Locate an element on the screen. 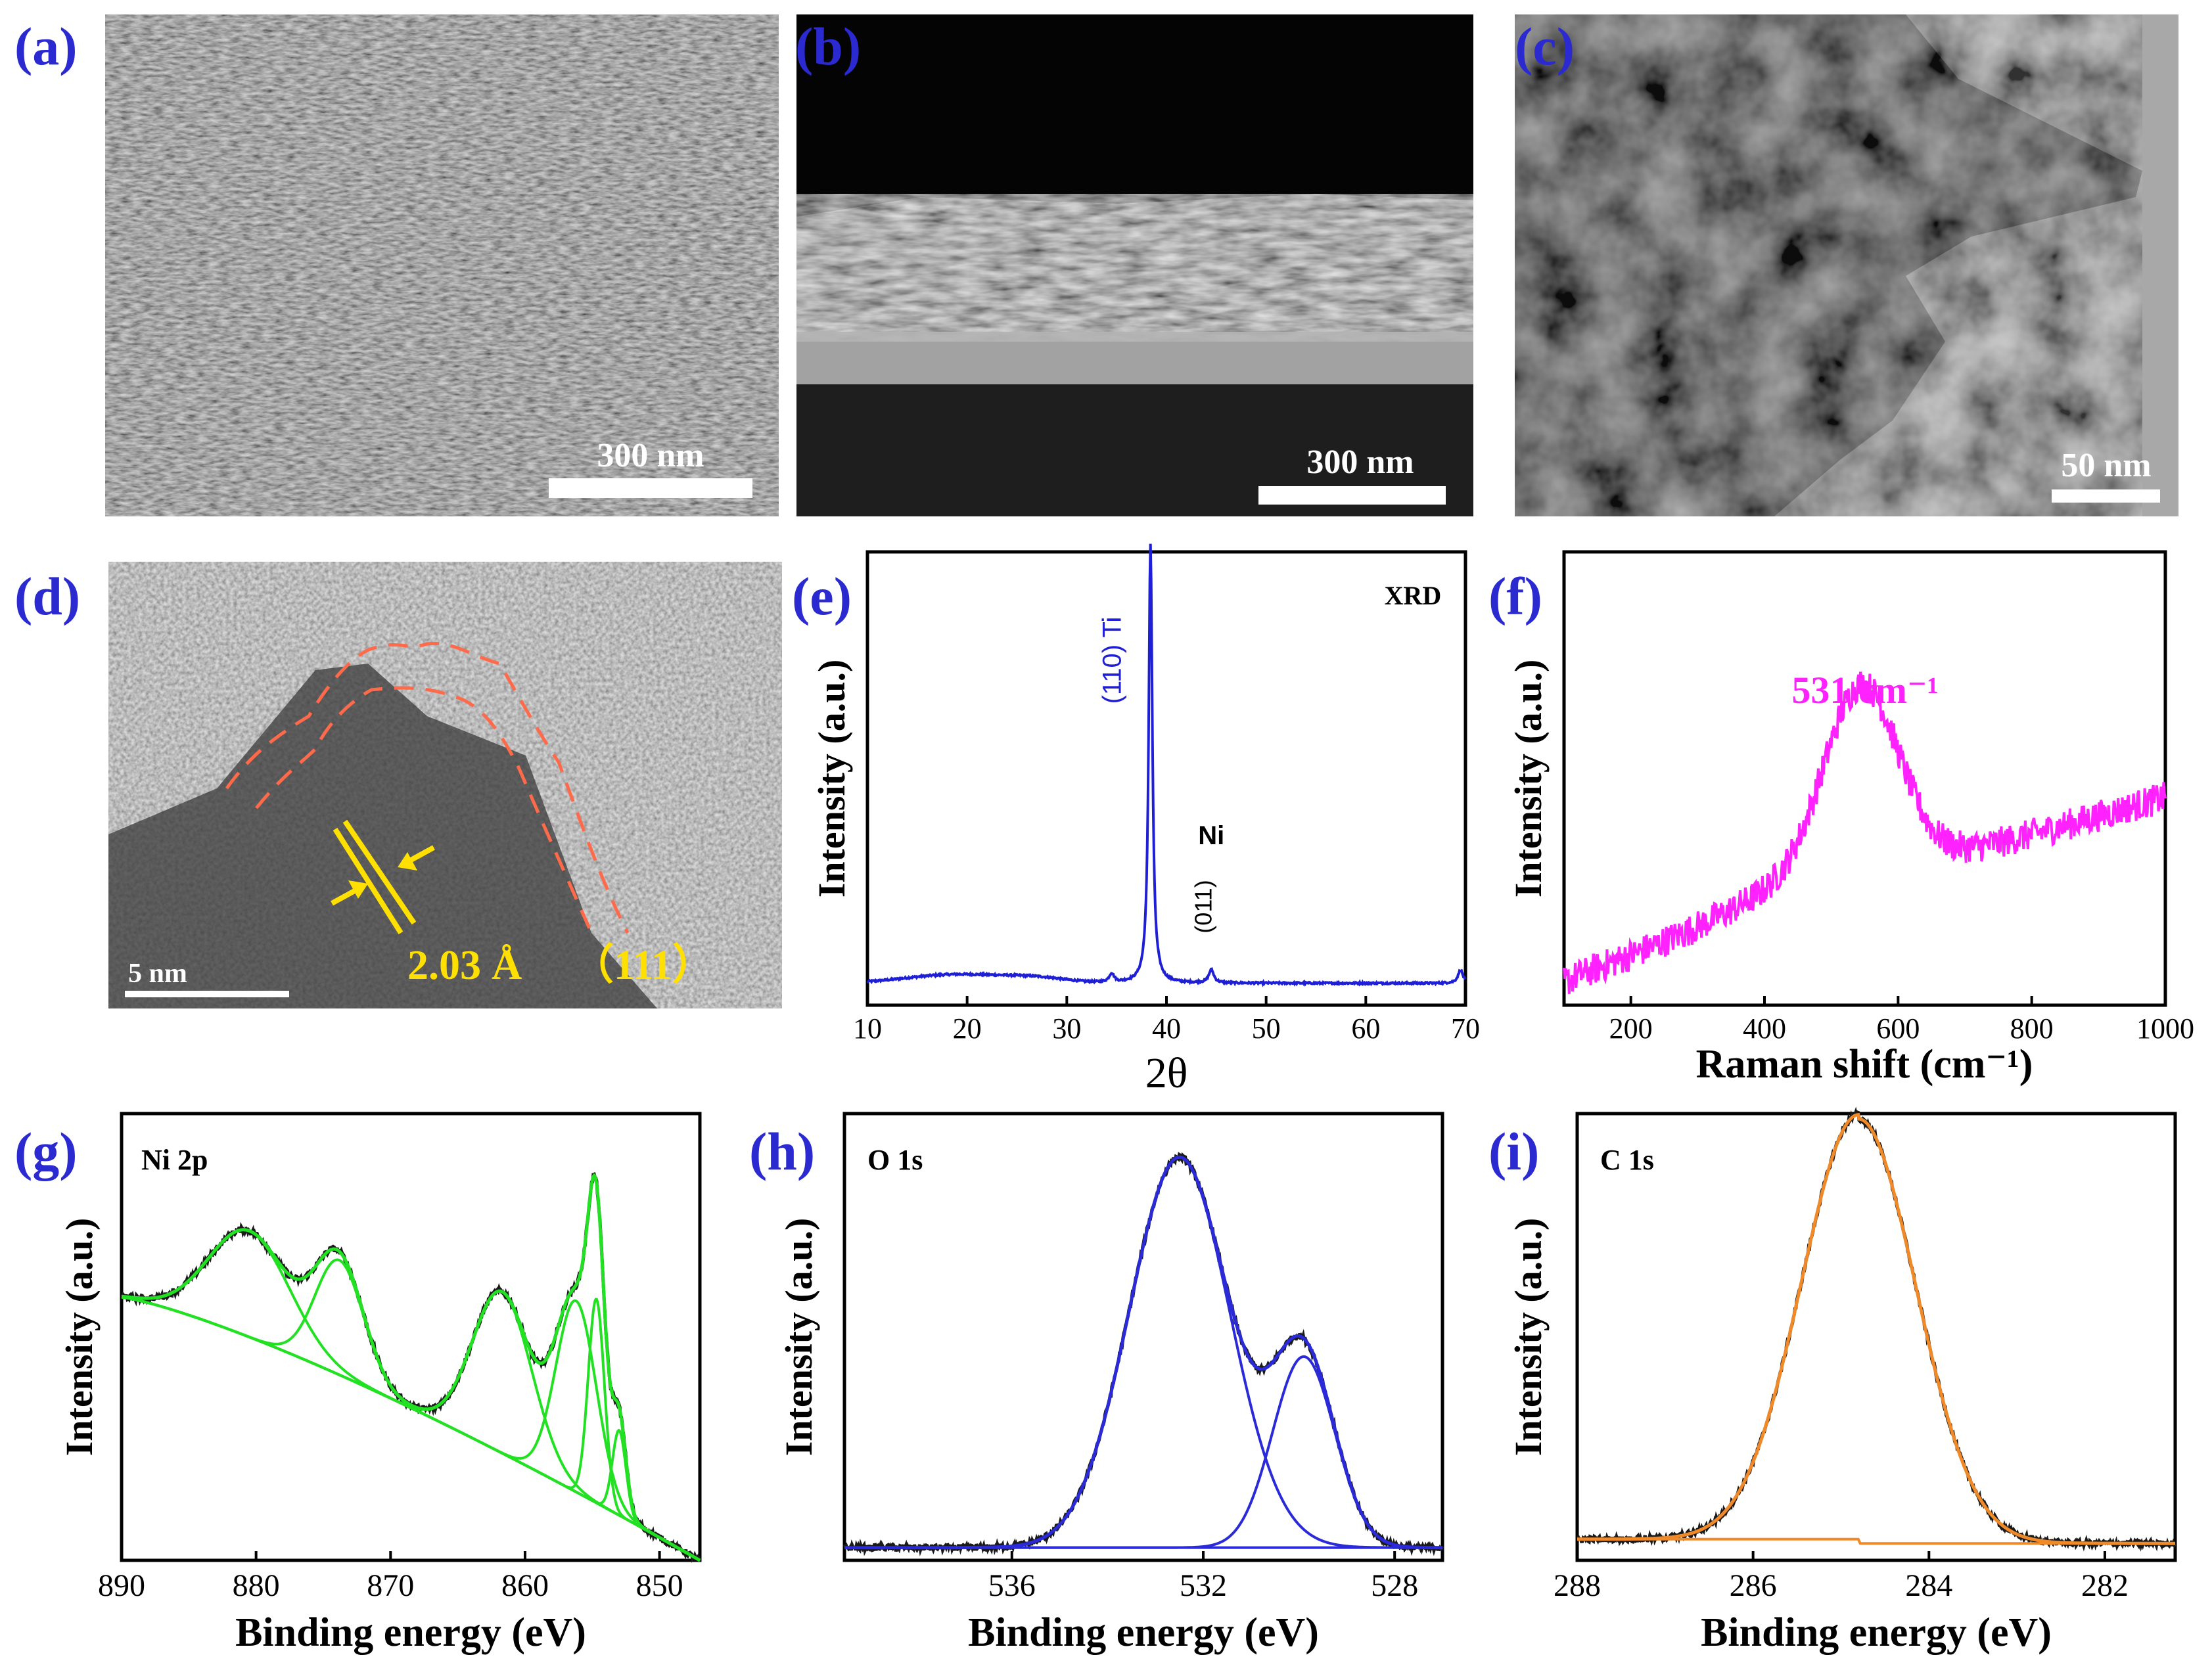 This screenshot has height=1674, width=2212. sem-top-texture is located at coordinates (442, 265).